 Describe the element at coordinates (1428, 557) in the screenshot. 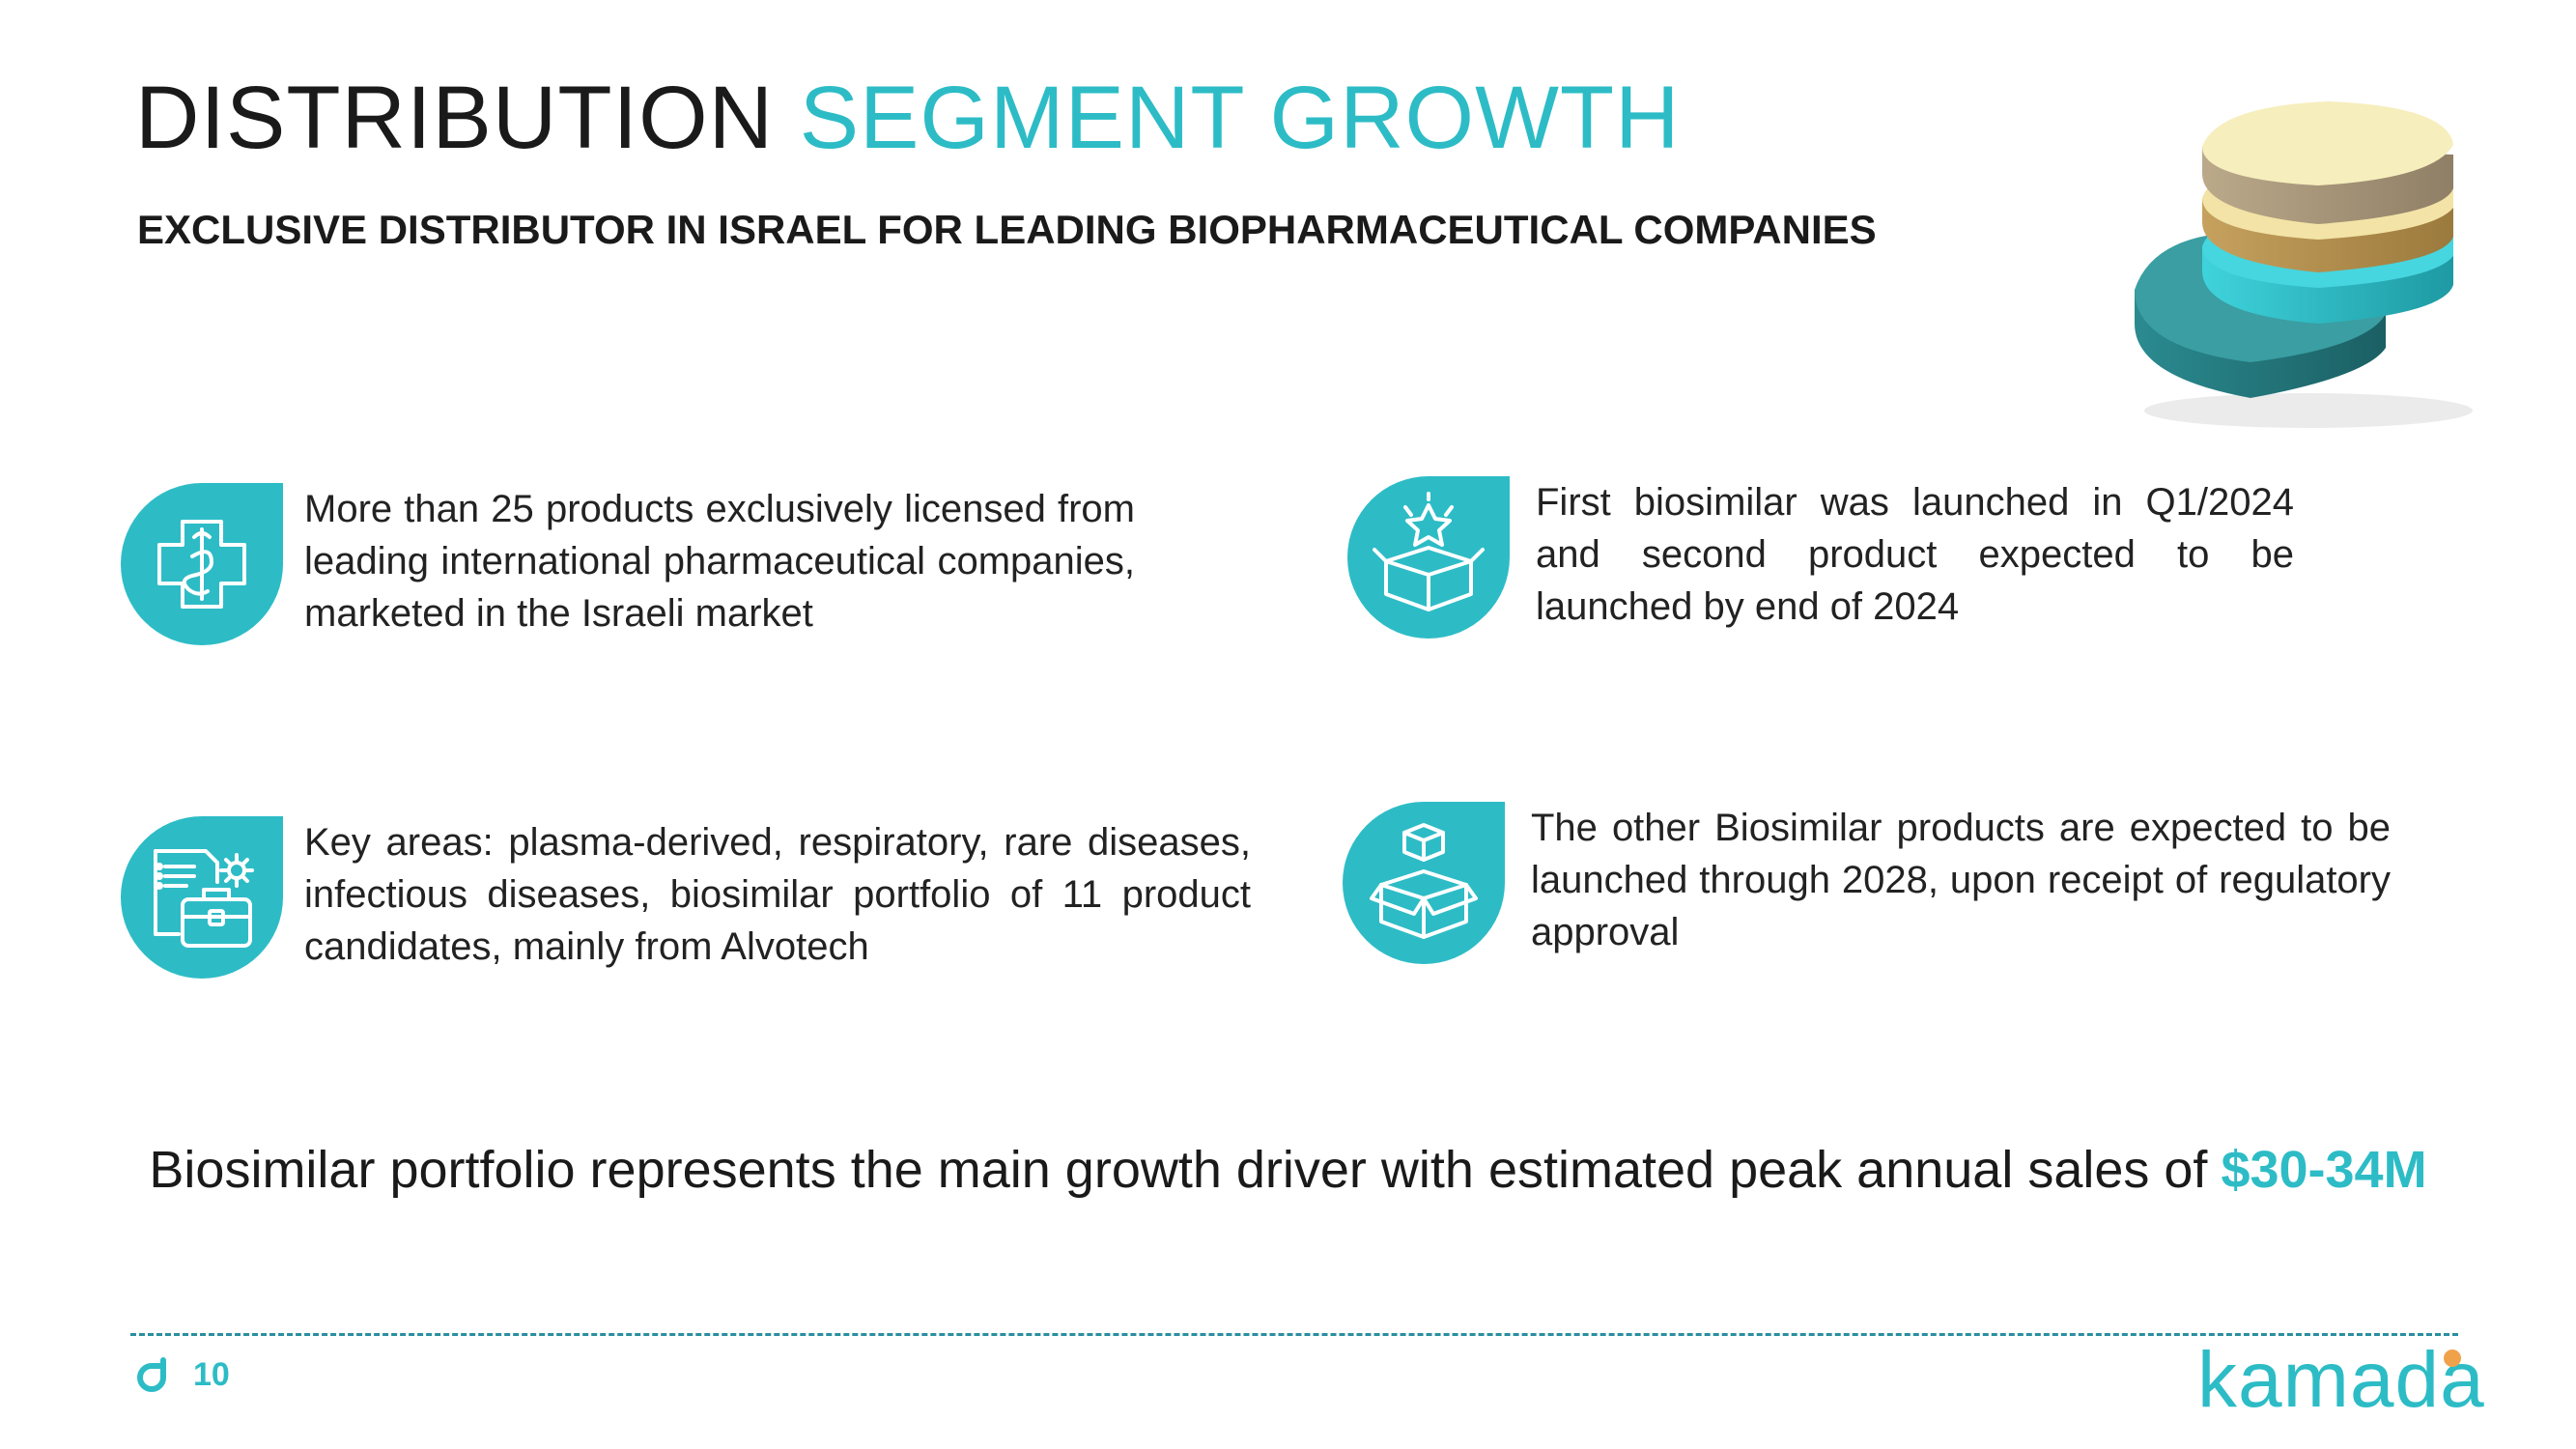

I see `launch-box-icon` at that location.